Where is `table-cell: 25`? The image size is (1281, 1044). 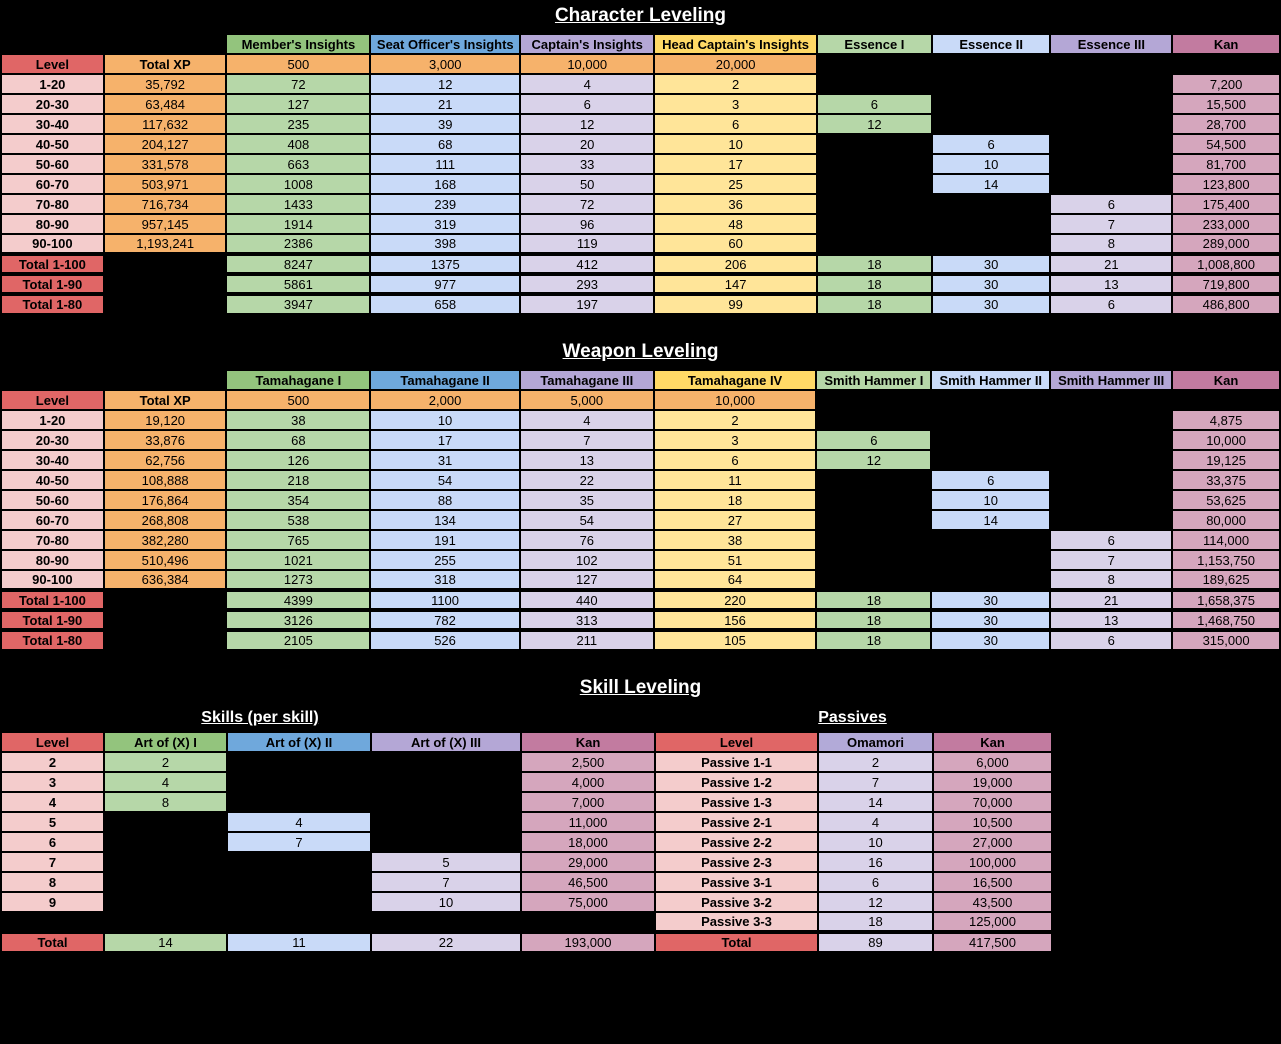 table-cell: 25 is located at coordinates (736, 184).